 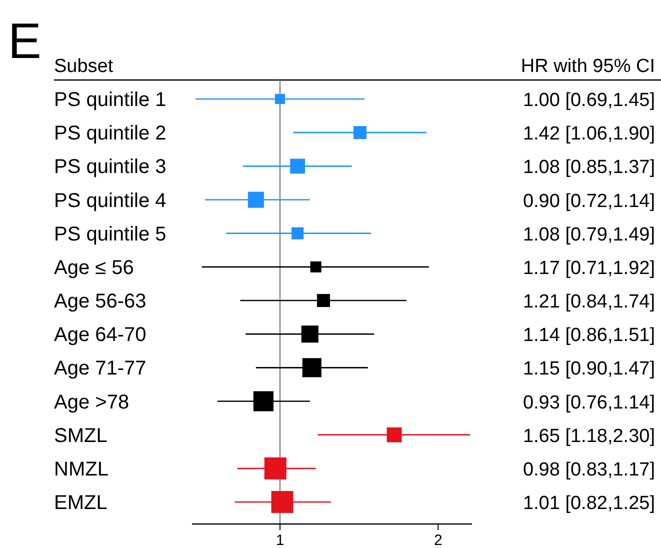 I want to click on chart-title: E, so click(x=25, y=41).